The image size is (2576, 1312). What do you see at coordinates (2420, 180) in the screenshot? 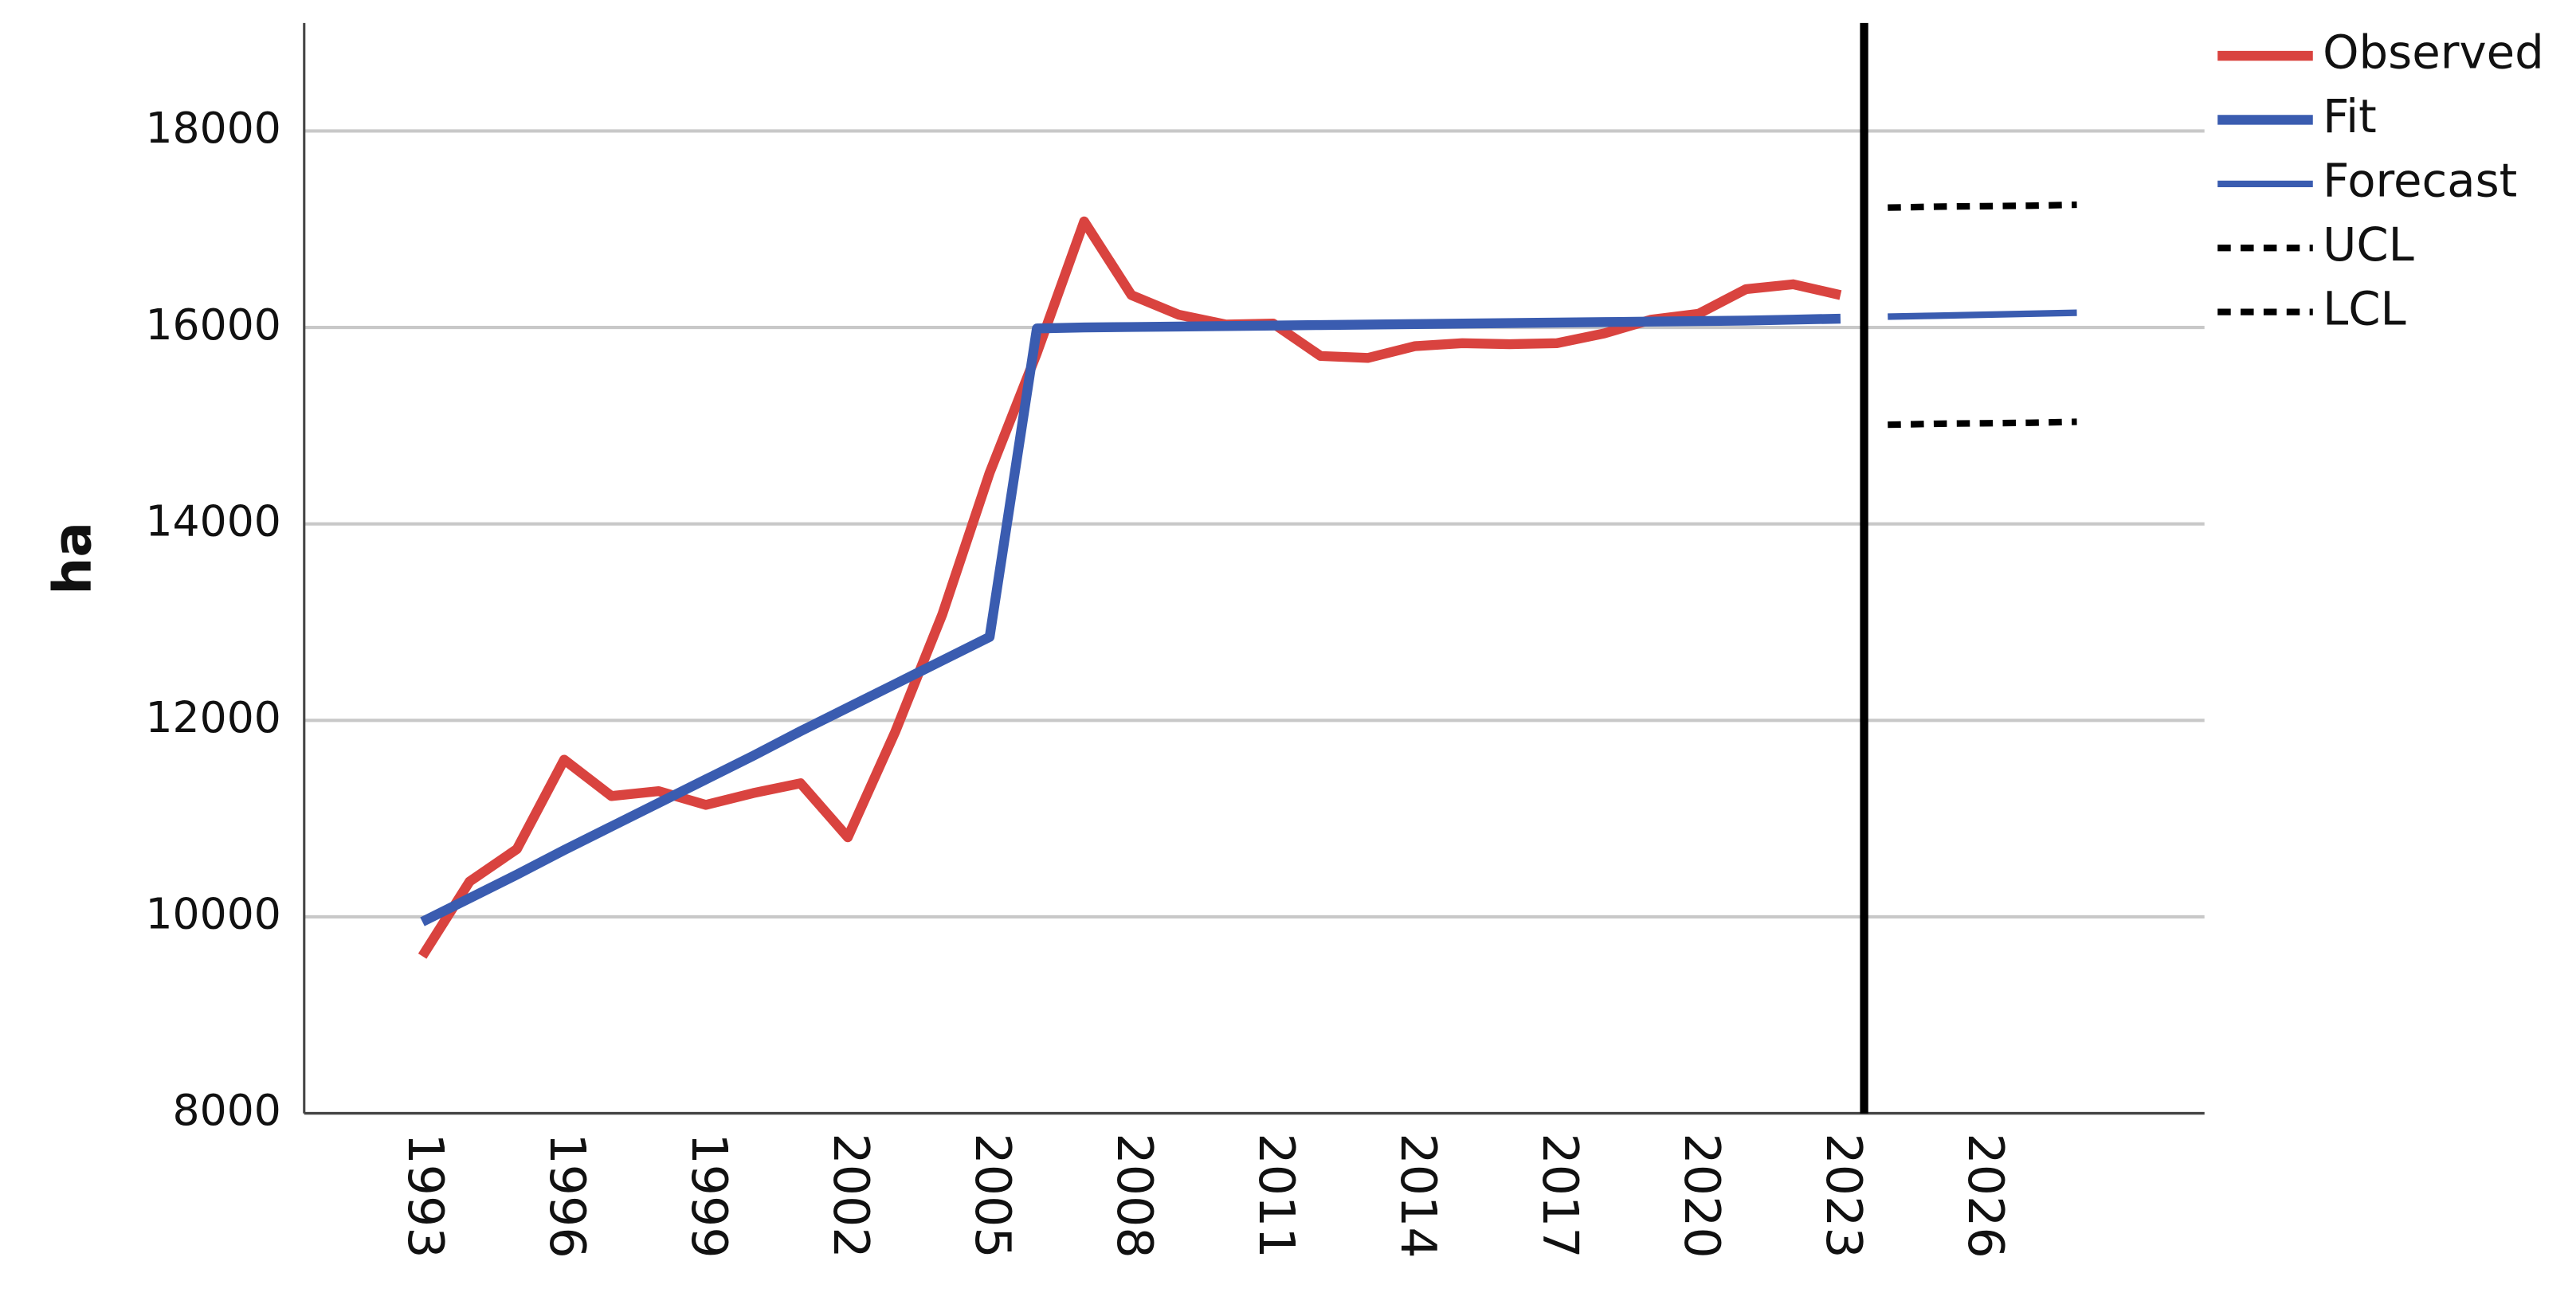
I see `legend-label: Forecast` at bounding box center [2420, 180].